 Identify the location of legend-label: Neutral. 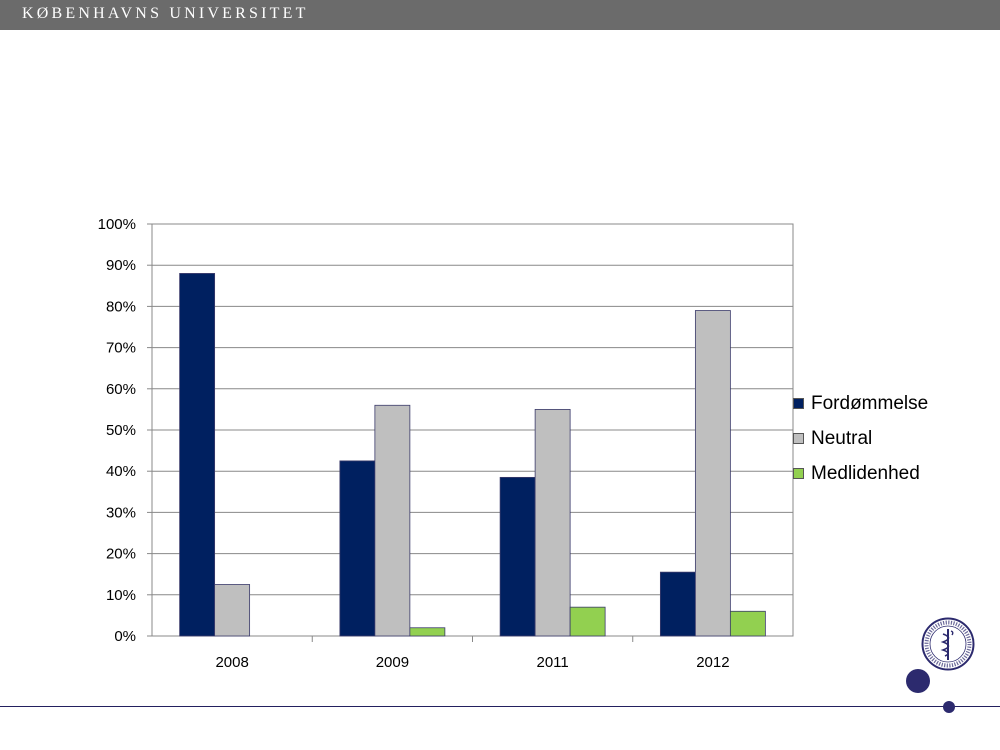
(842, 438).